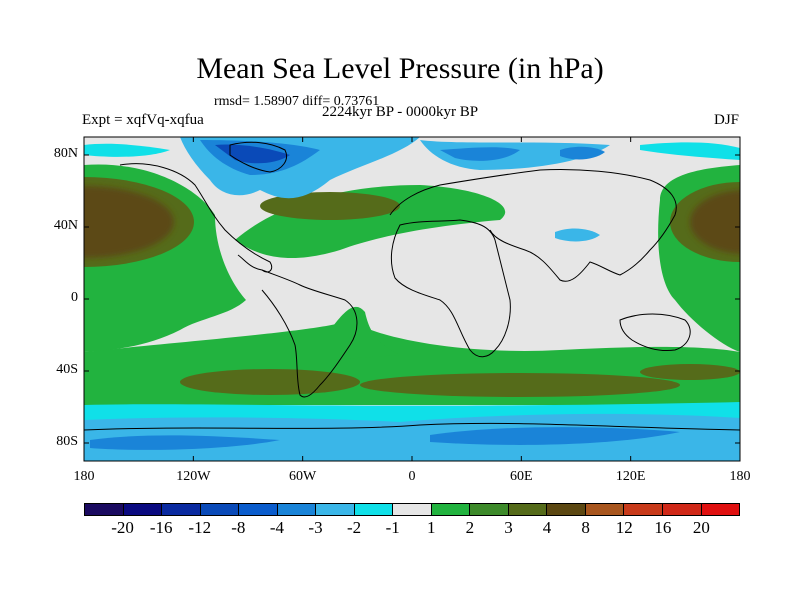 This screenshot has width=800, height=600. I want to click on colorbar-label: -8, so click(238, 527).